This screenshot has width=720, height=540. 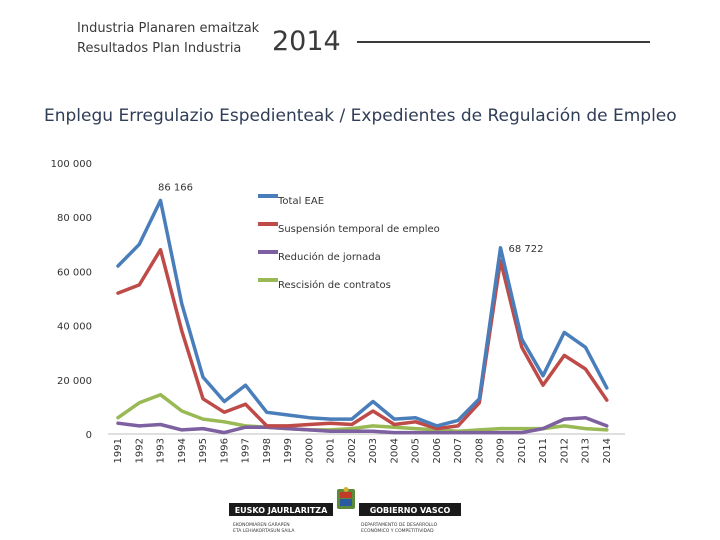 What do you see at coordinates (503, 42) in the screenshot?
I see `header-rule` at bounding box center [503, 42].